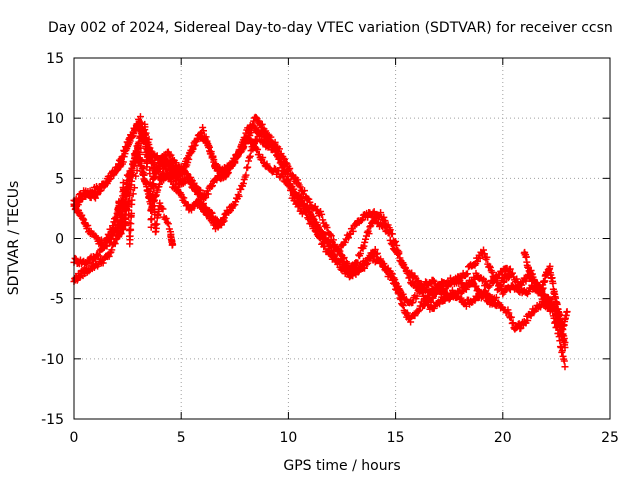 Image resolution: width=640 pixels, height=480 pixels. What do you see at coordinates (14, 238) in the screenshot?
I see `y-axis-label: SDTVAR / TECUs` at bounding box center [14, 238].